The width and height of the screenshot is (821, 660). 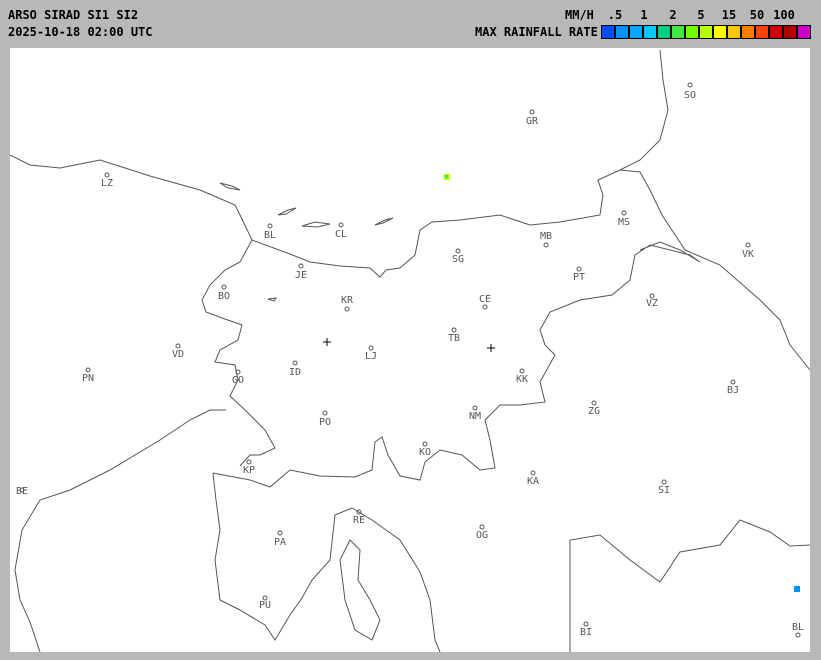 I want to click on city-label: SI, so click(x=664, y=490).